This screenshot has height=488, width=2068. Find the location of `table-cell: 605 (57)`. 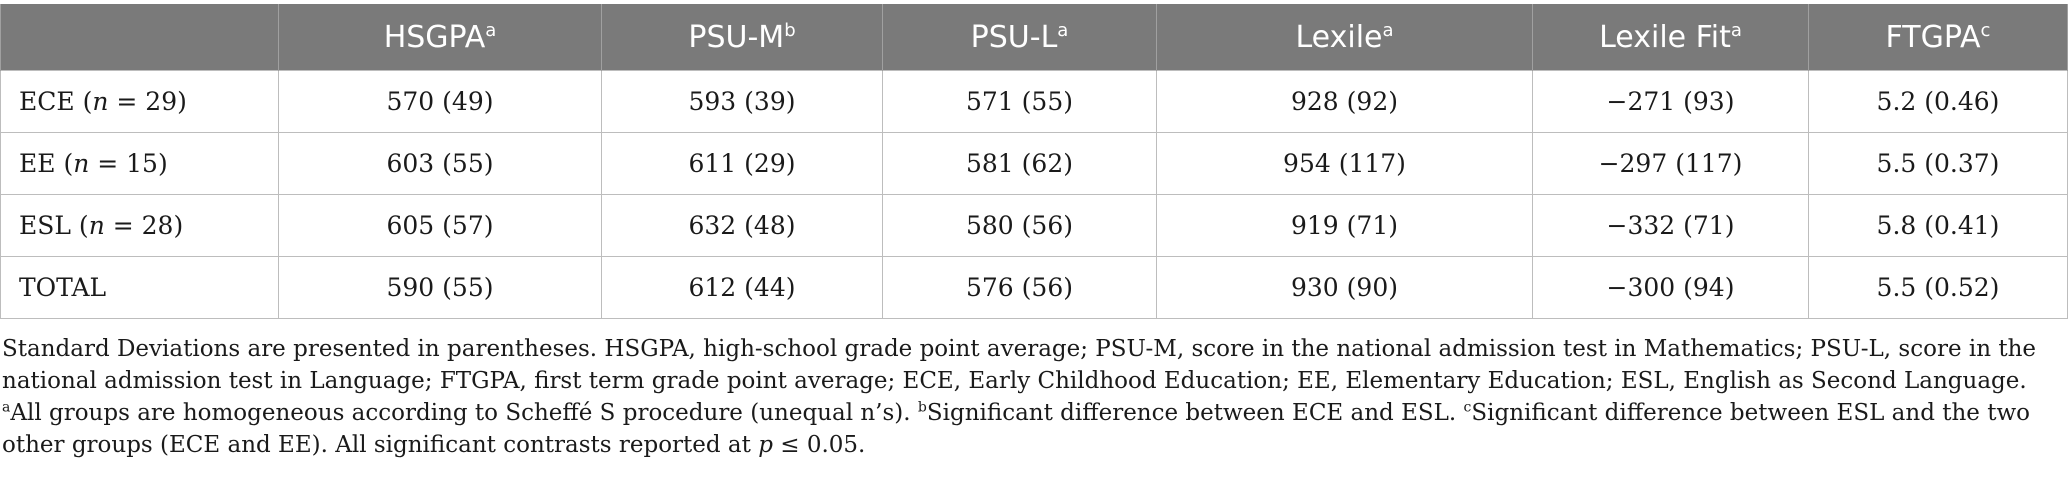

table-cell: 605 (57) is located at coordinates (440, 225).